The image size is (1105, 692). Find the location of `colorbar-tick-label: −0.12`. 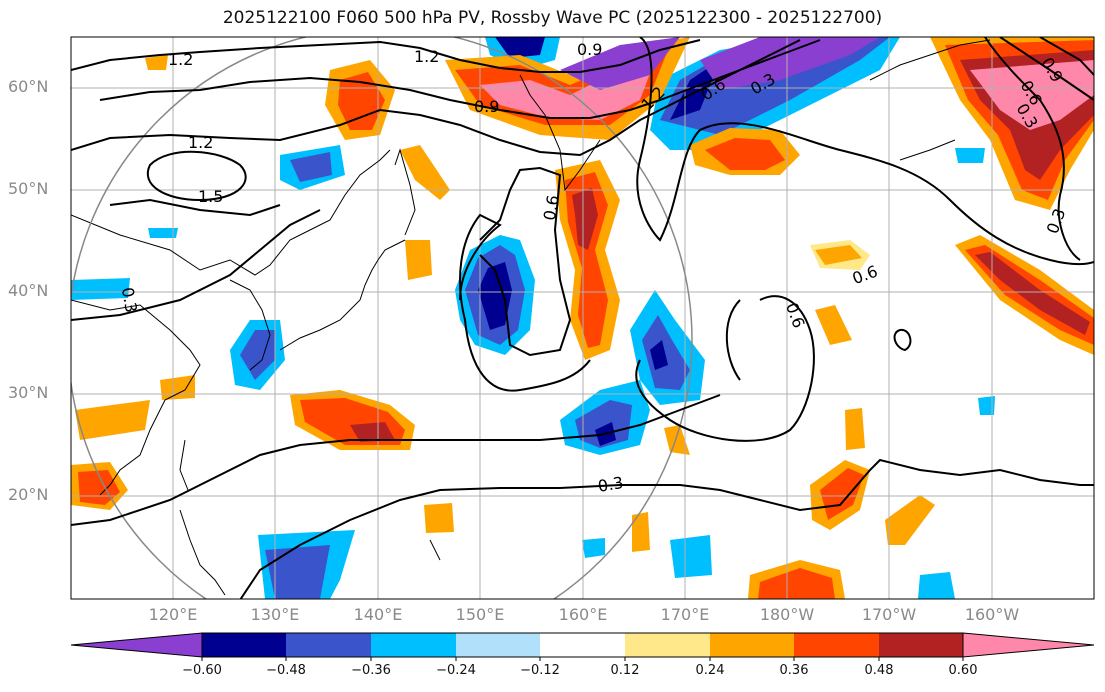

colorbar-tick-label: −0.12 is located at coordinates (540, 670).